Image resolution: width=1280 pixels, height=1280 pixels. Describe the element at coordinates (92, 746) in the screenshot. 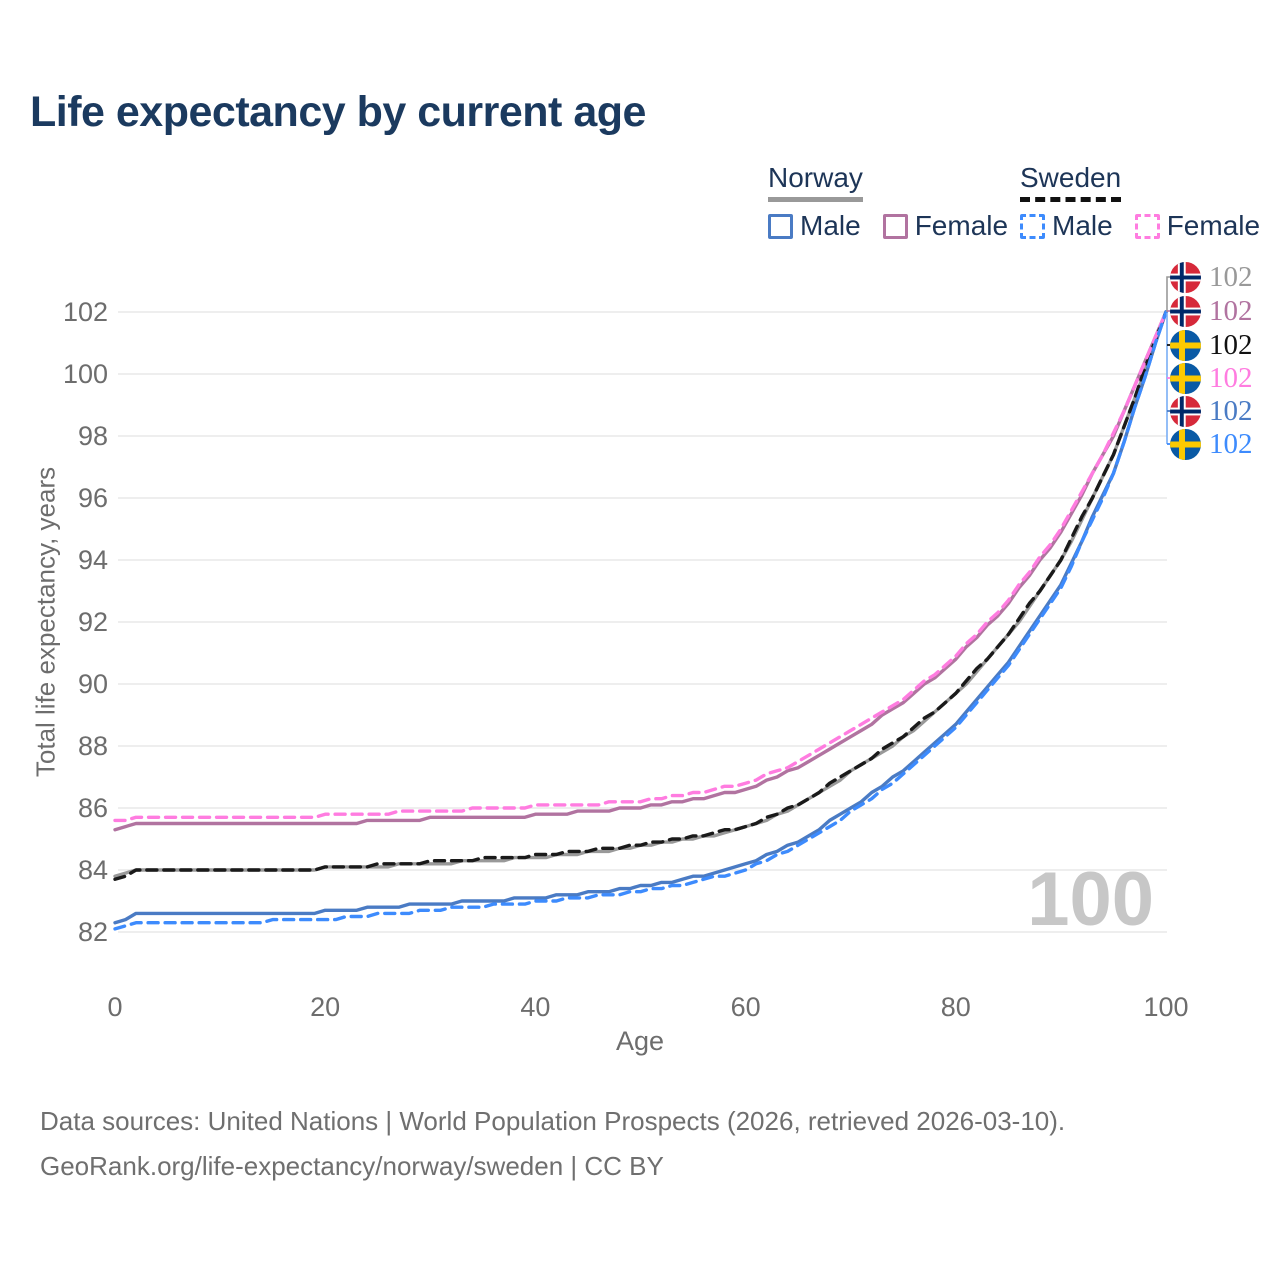

I see `y-tick-label: 88` at that location.